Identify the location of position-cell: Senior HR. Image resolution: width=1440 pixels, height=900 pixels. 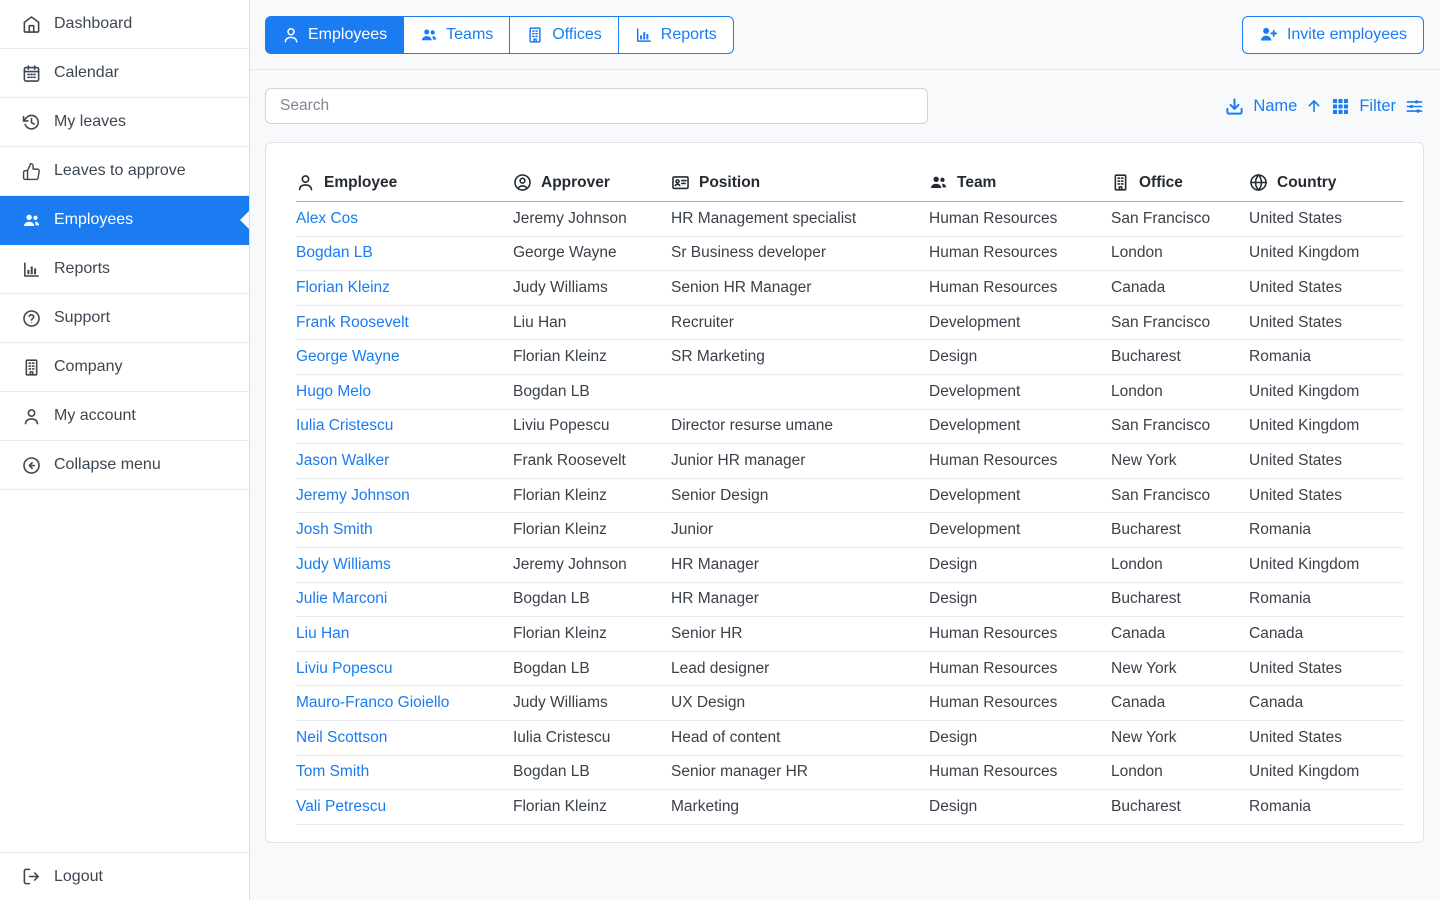
(707, 633).